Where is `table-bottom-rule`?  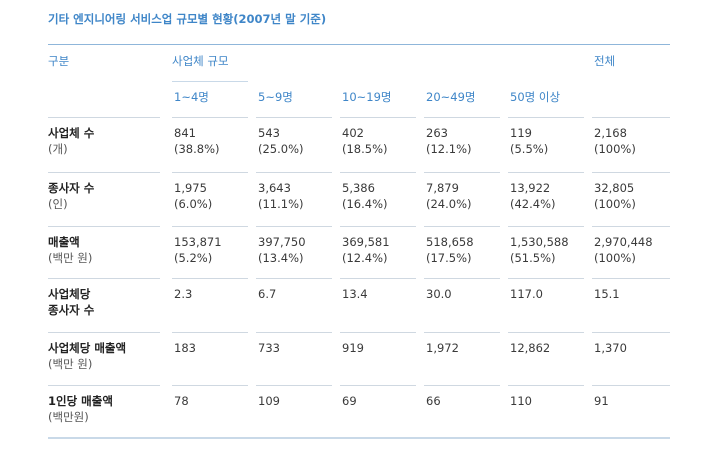
table-bottom-rule is located at coordinates (359, 438).